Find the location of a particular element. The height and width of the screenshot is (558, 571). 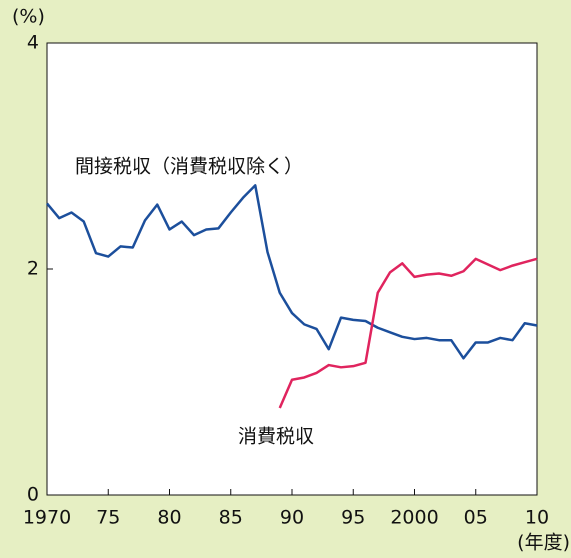

x-tick-label: 85 is located at coordinates (231, 518).